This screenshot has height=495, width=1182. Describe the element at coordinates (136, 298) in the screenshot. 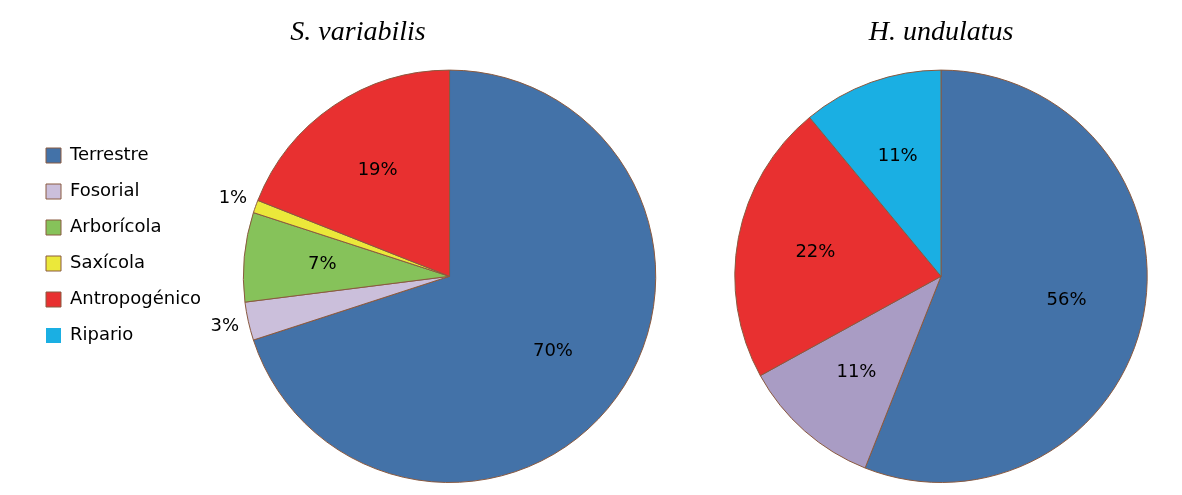

I see `legend-label: Antropogénico` at that location.